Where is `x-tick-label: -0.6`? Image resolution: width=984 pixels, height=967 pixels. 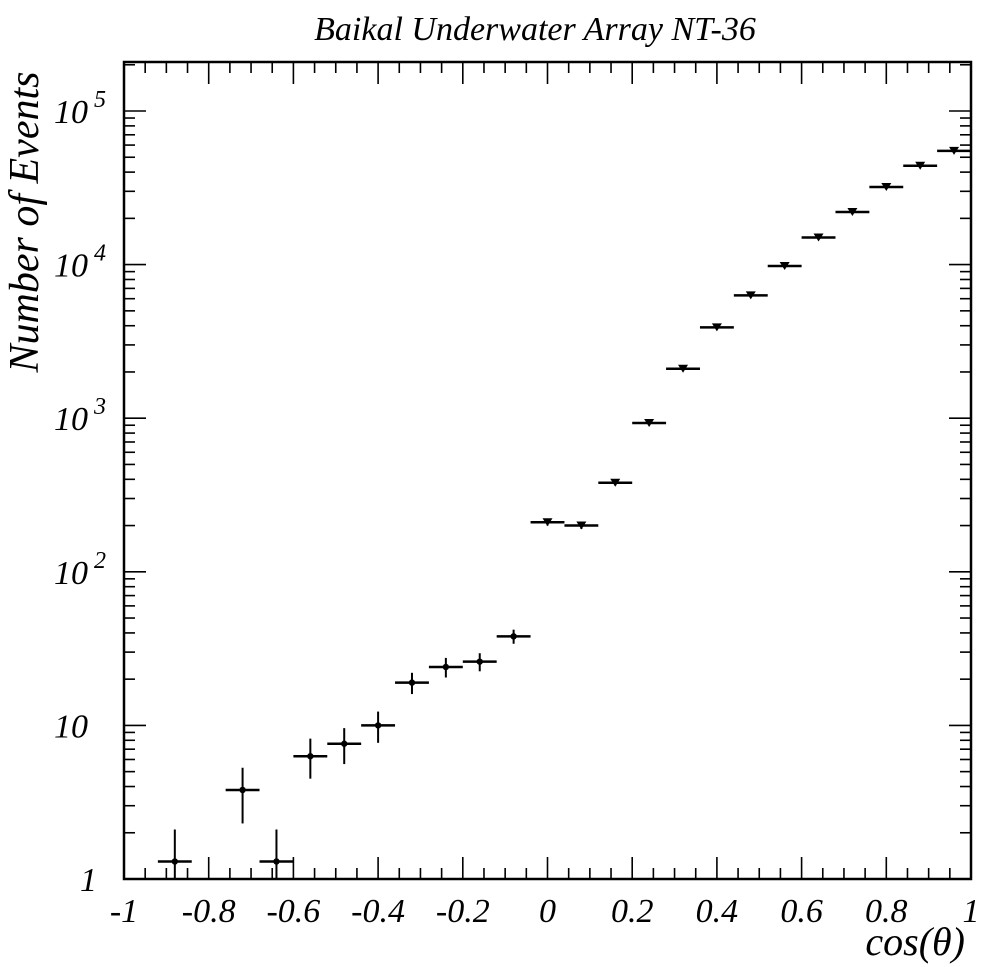 x-tick-label: -0.6 is located at coordinates (293, 911).